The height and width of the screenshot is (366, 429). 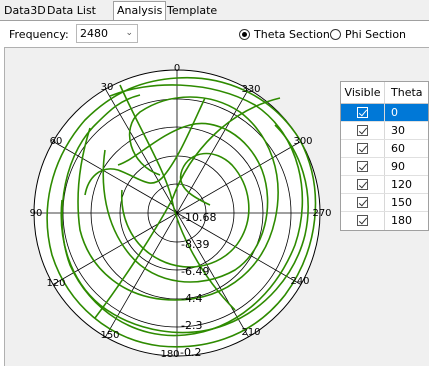 What do you see at coordinates (195, 271) in the screenshot?
I see `radial-label-3: -6.49` at bounding box center [195, 271].